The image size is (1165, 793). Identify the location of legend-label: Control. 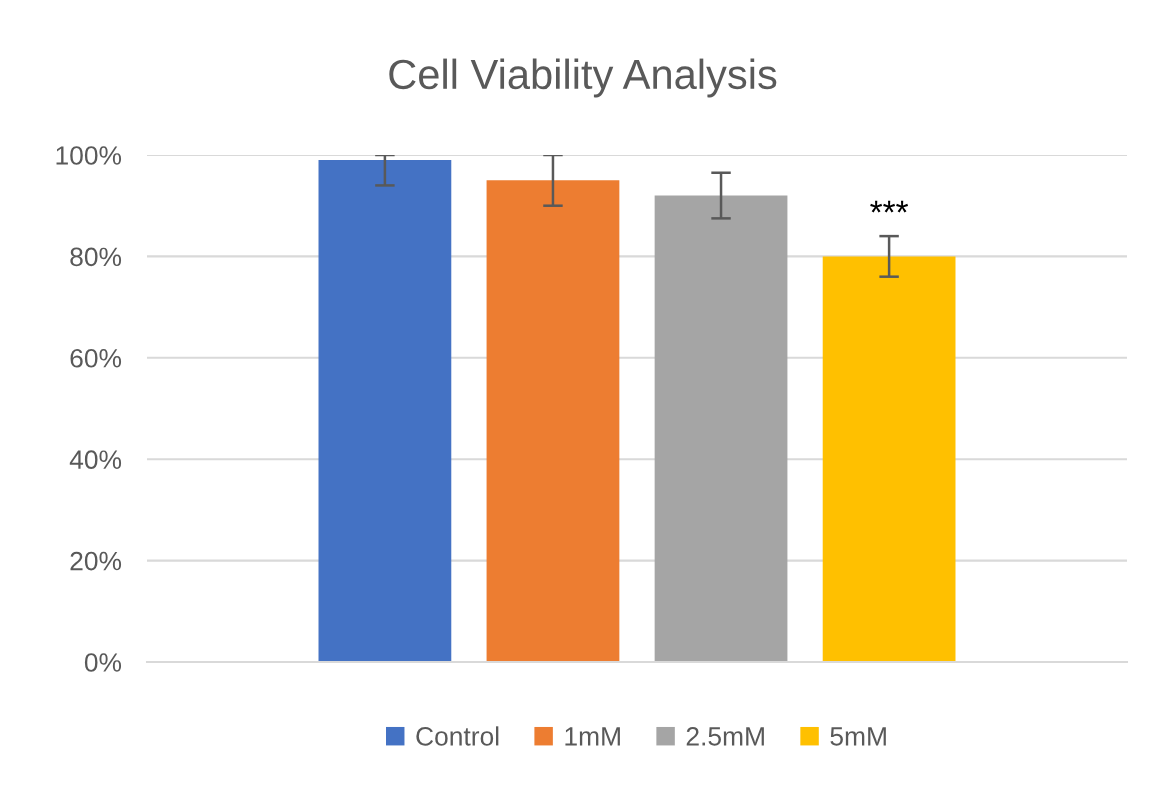
(457, 736).